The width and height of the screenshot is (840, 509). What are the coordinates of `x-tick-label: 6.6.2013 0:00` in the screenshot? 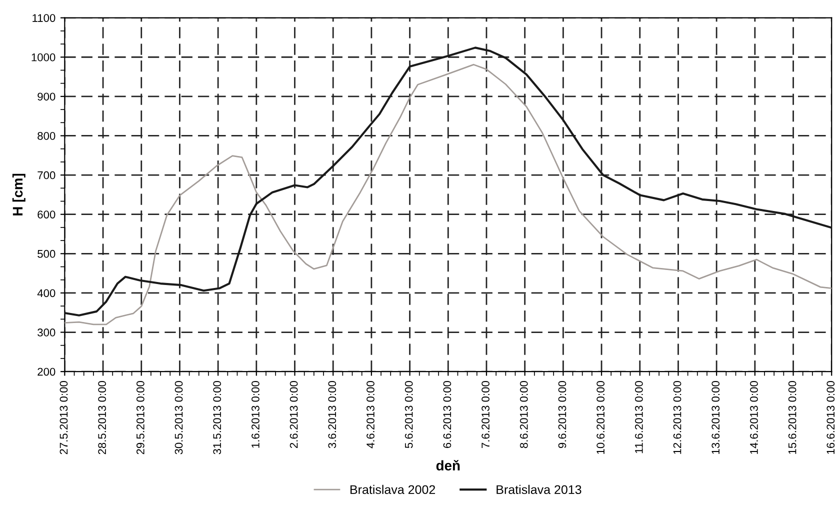 It's located at (447, 414).